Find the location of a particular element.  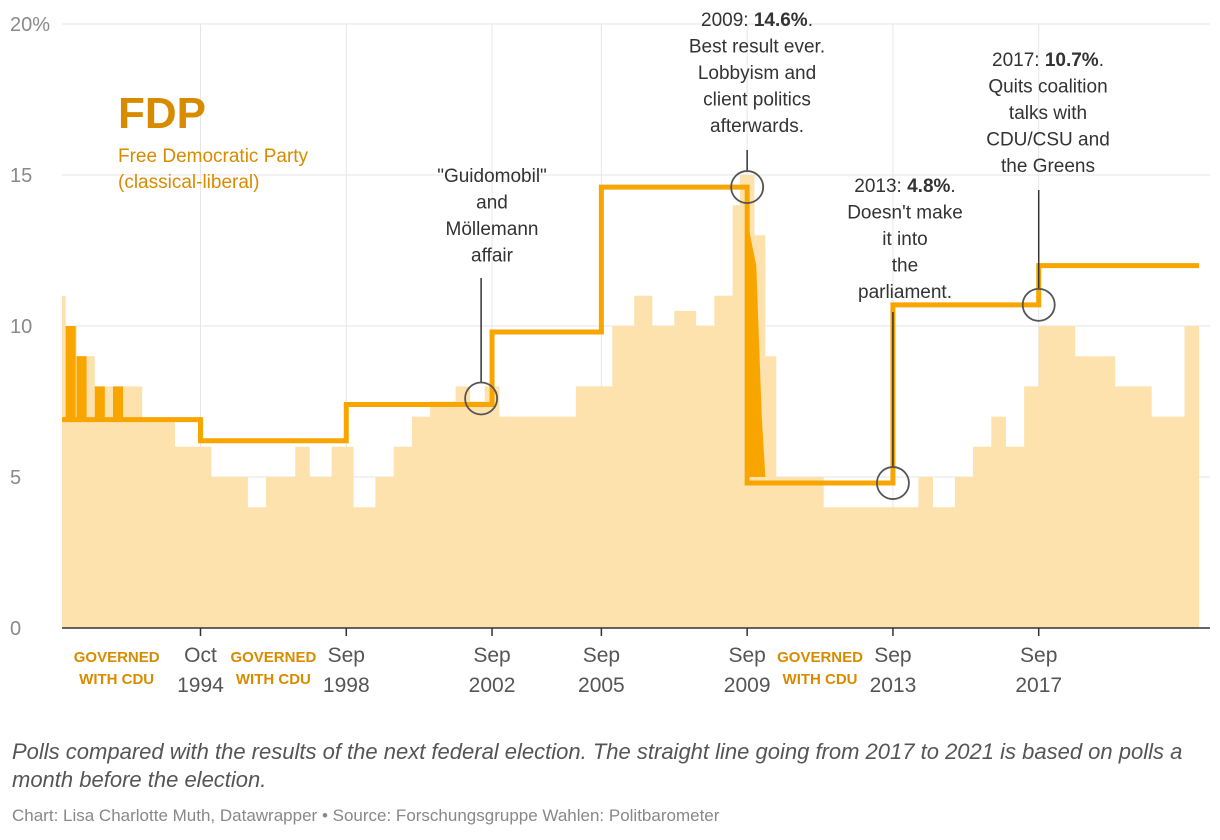

y-tick-label-0: 20% is located at coordinates (30, 25).